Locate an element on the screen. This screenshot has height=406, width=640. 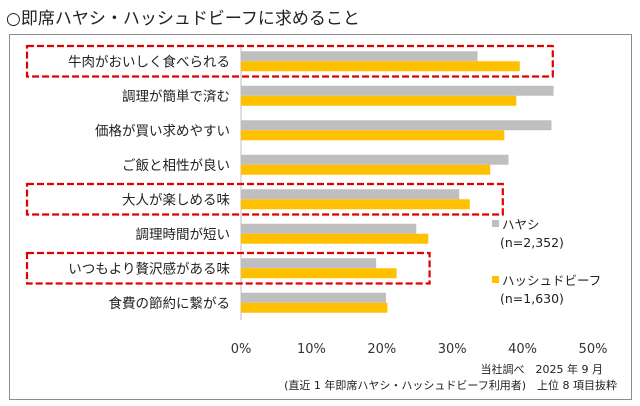
x-tick-label: 20% is located at coordinates (381, 349).